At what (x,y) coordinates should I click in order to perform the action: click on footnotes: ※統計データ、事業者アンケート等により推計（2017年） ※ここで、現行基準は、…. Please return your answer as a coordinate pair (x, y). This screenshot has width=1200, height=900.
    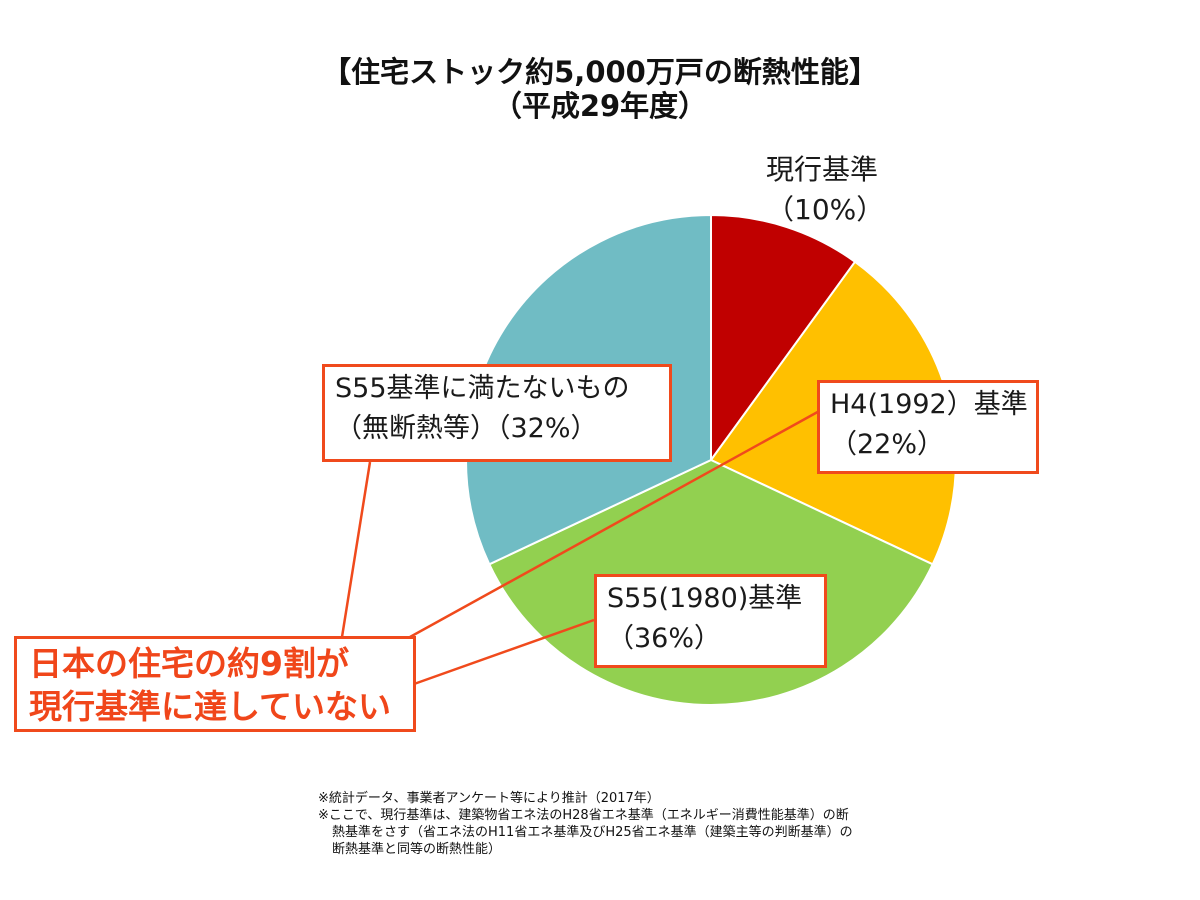
    Looking at the image, I should click on (628, 824).